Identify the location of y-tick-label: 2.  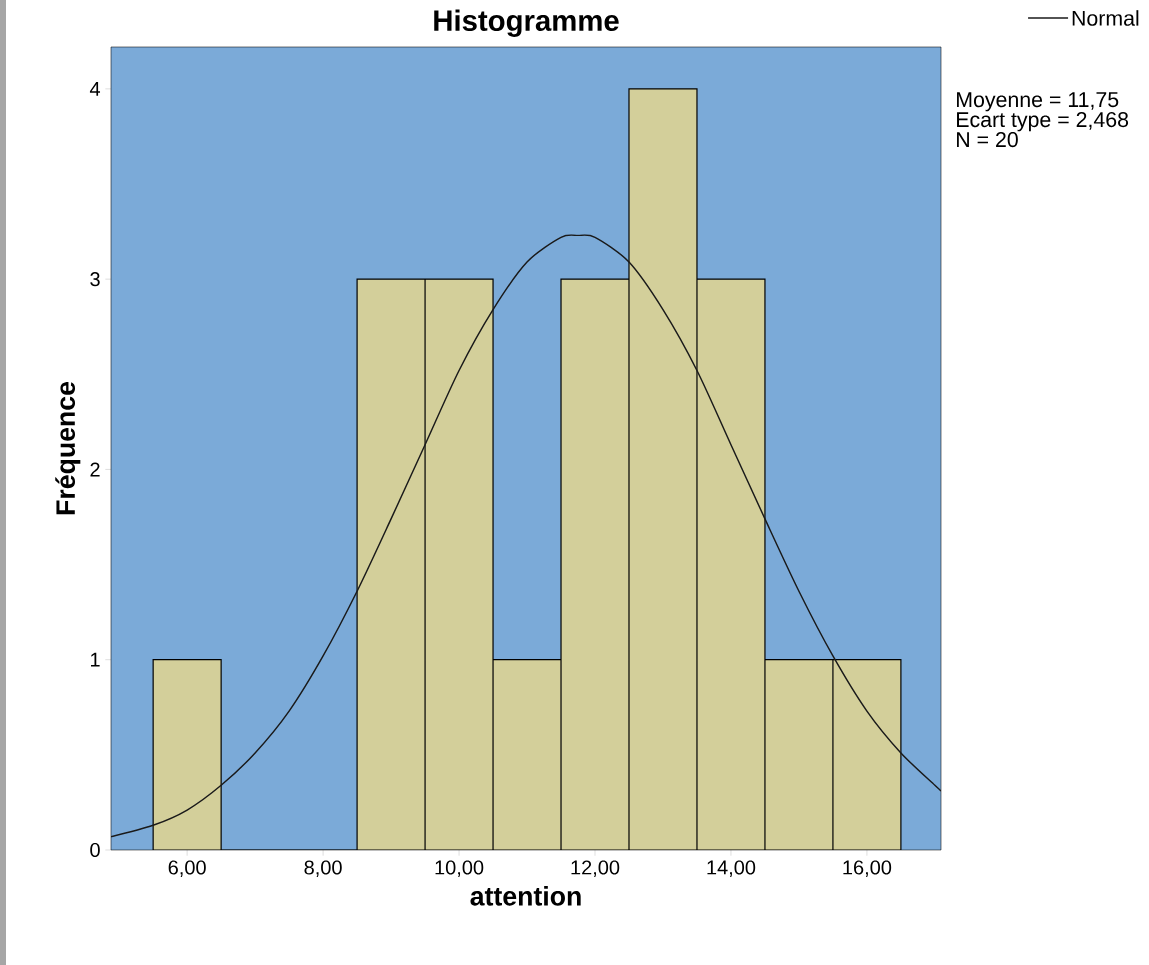
(95, 469).